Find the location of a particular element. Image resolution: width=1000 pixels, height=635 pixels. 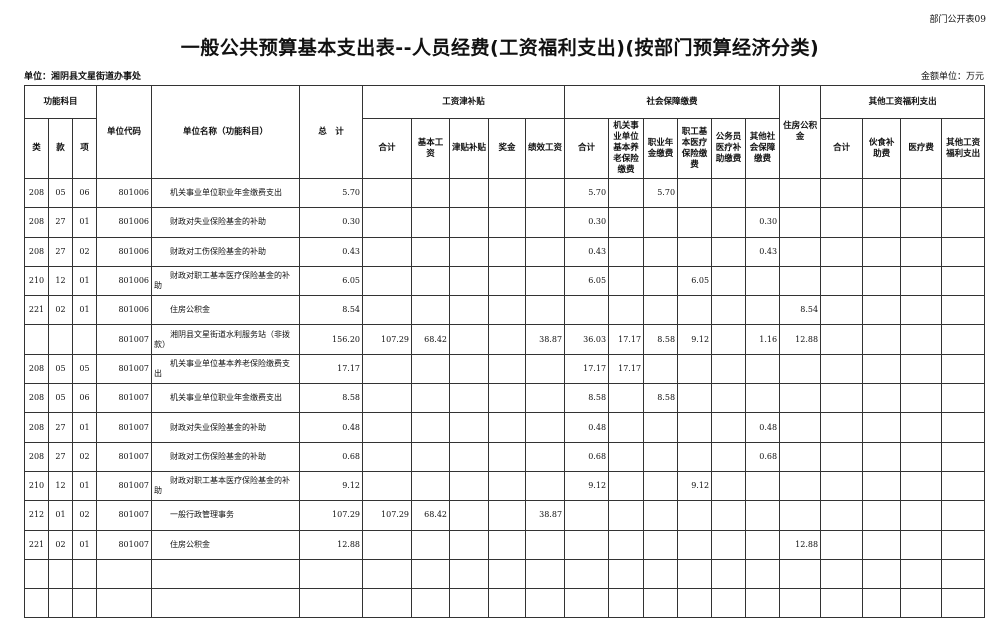

subject-code-cell: 210 is located at coordinates (36, 486).